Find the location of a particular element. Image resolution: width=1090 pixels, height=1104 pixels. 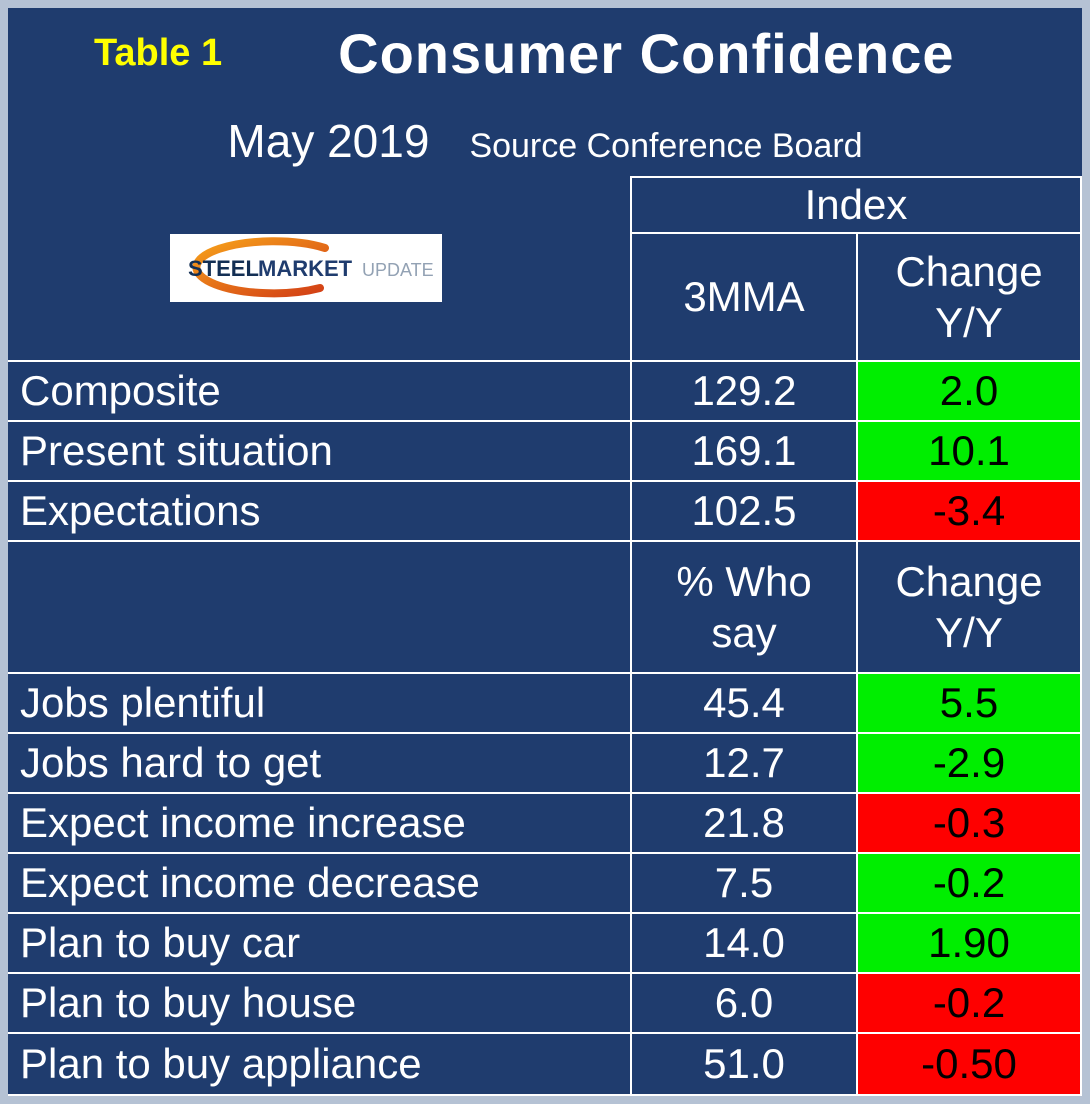

row-label: Expect income decrease is located at coordinates (319, 882).